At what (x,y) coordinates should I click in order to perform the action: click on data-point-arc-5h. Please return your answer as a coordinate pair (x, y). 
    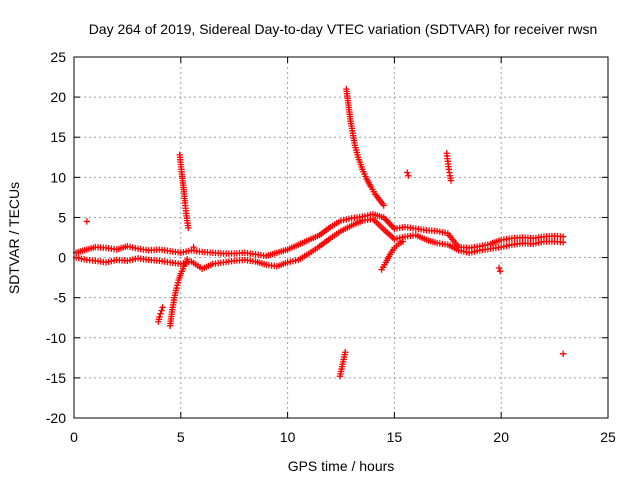
    Looking at the image, I should click on (188, 228).